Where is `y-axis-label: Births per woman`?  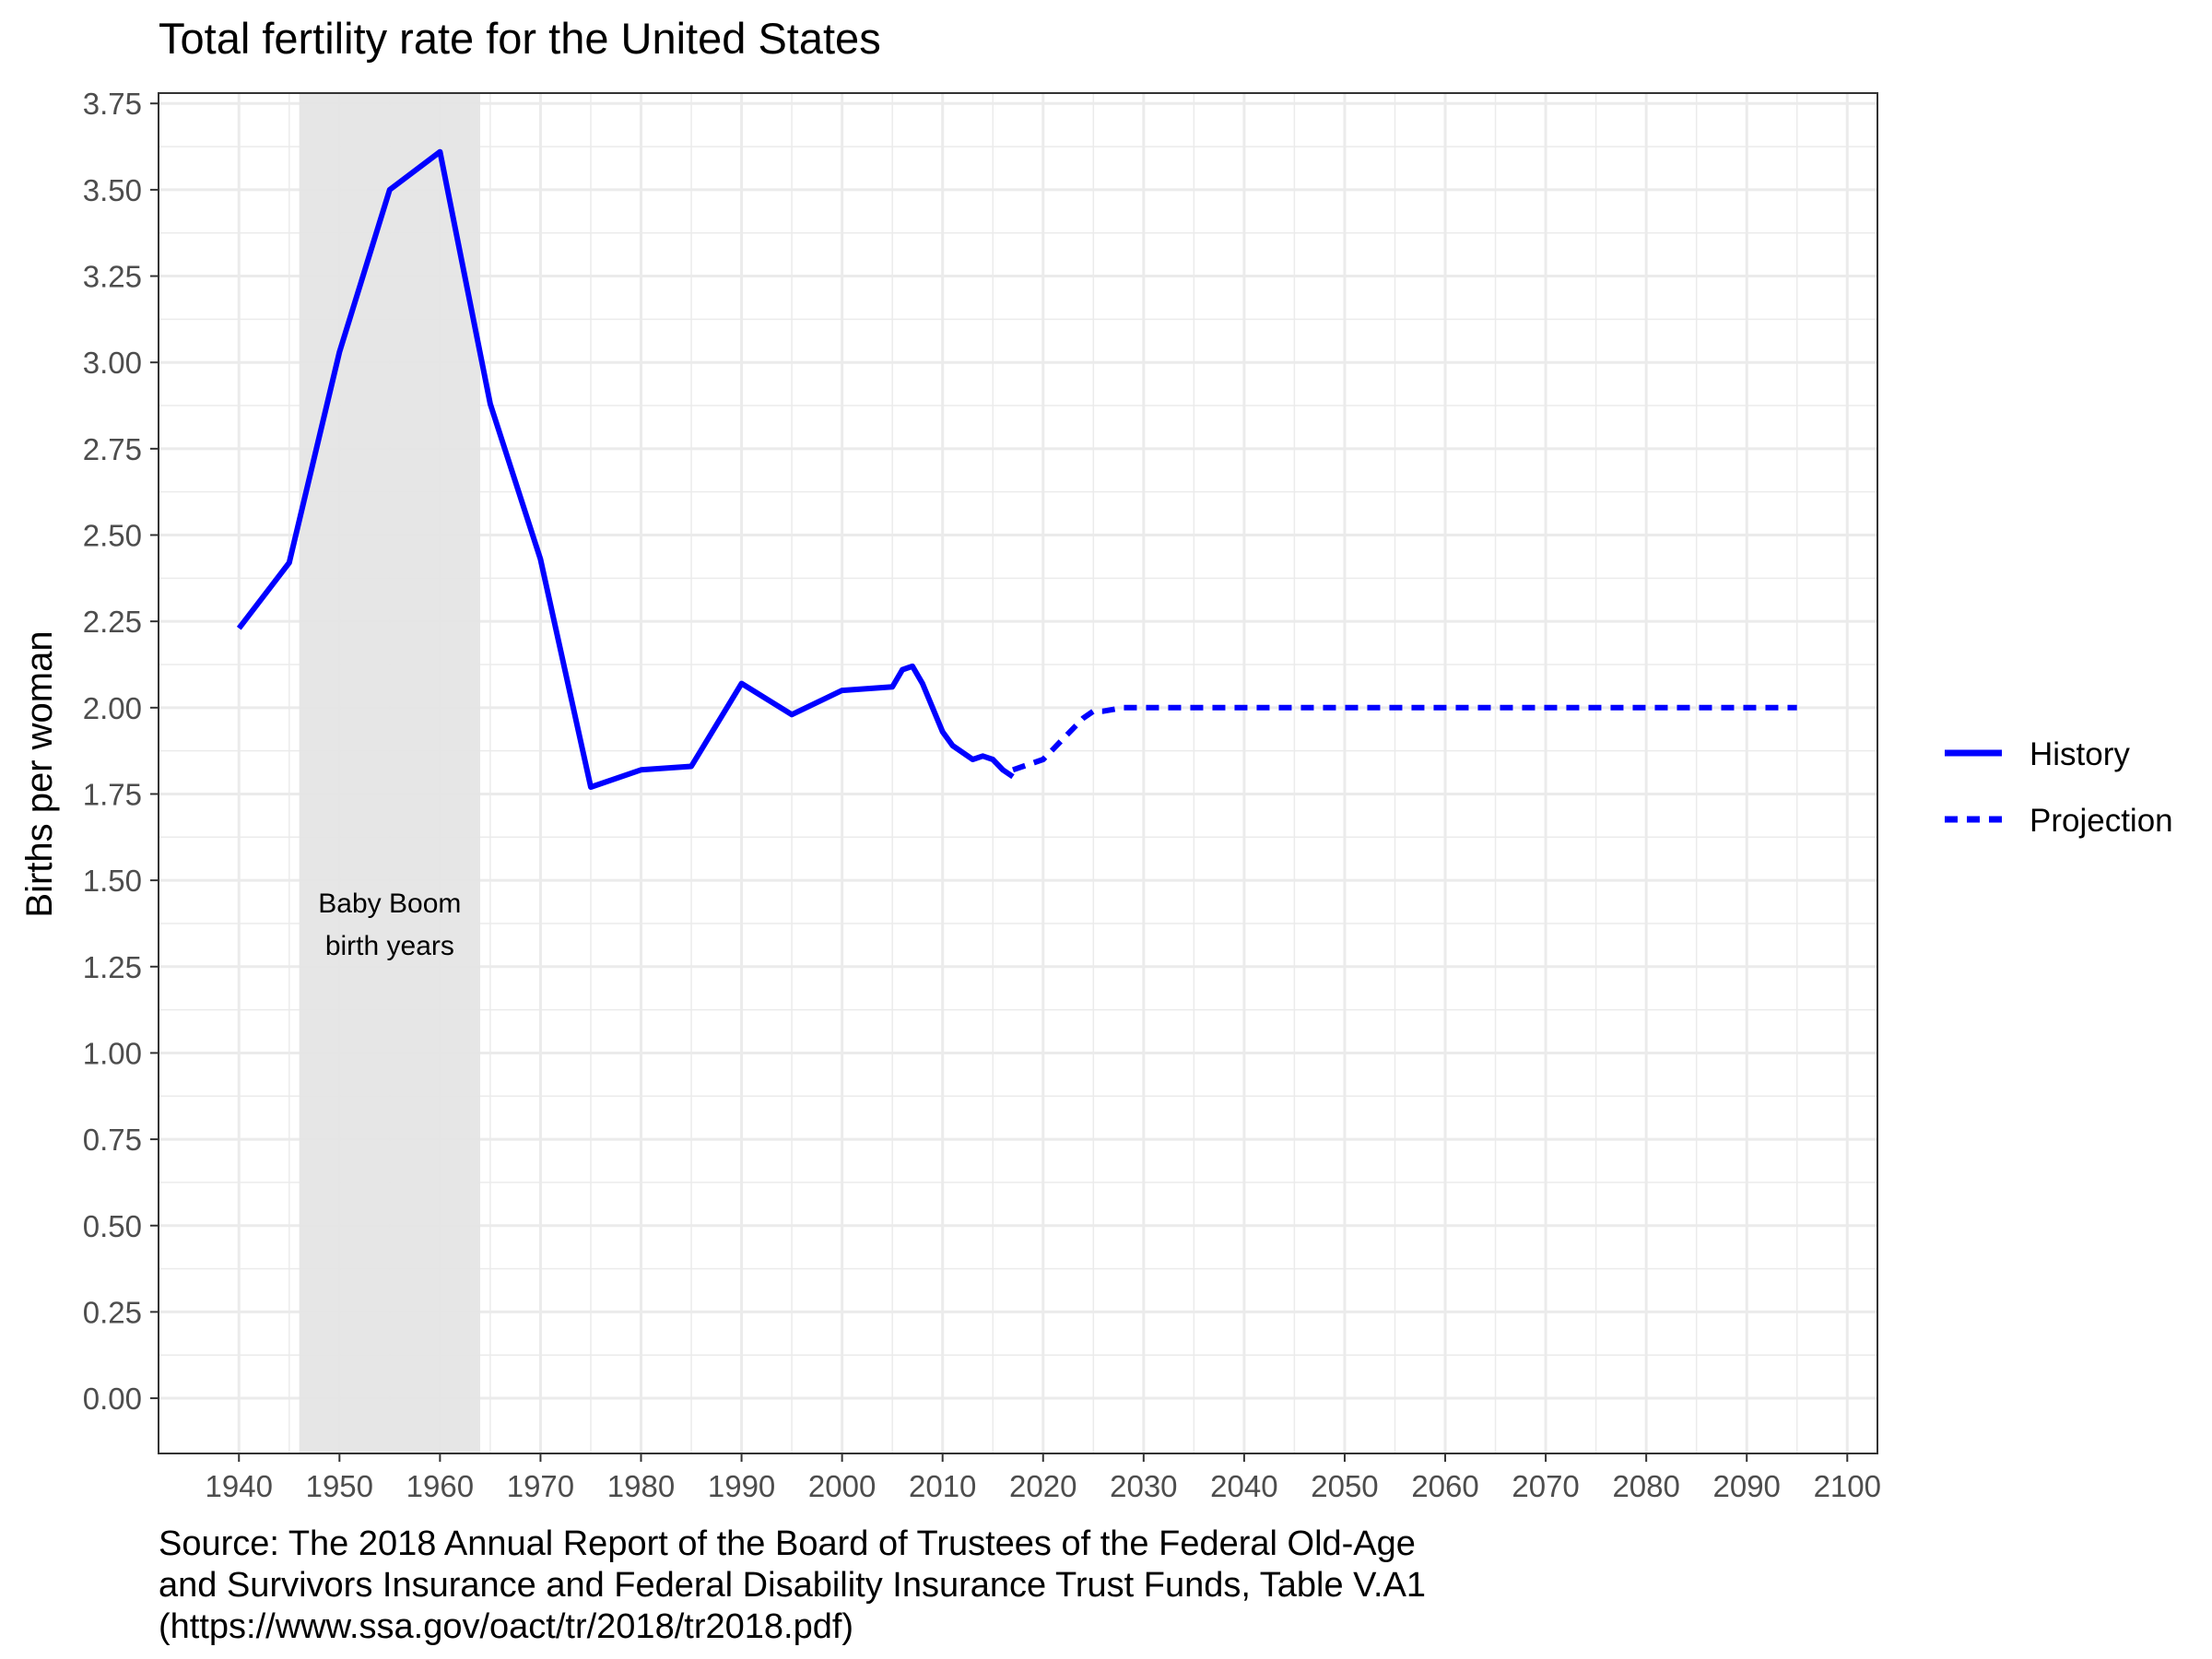 y-axis-label: Births per woman is located at coordinates (39, 773).